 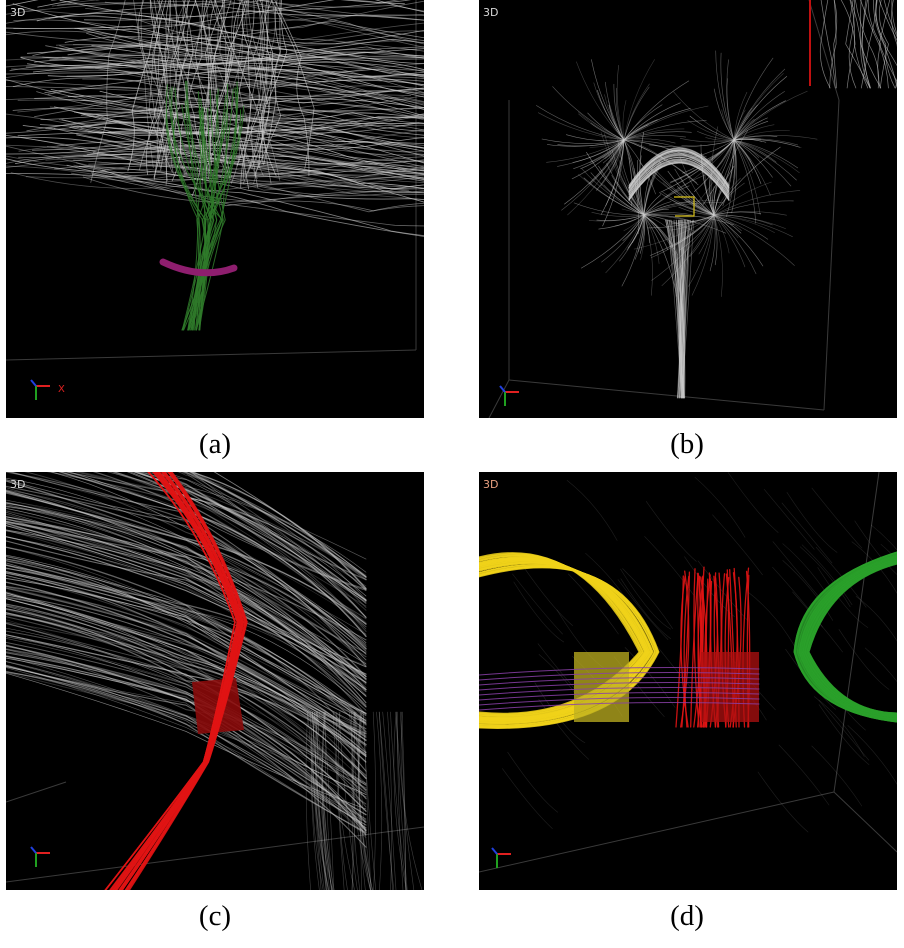 I want to click on panel-d-view-label: 3D, so click(x=491, y=484).